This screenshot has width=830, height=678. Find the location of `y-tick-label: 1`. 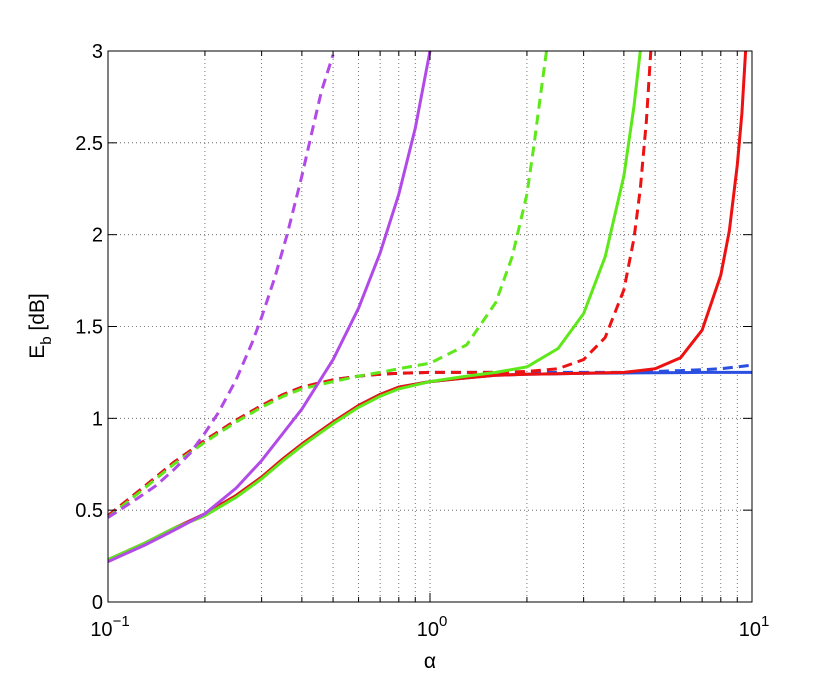

y-tick-label: 1 is located at coordinates (97, 419).